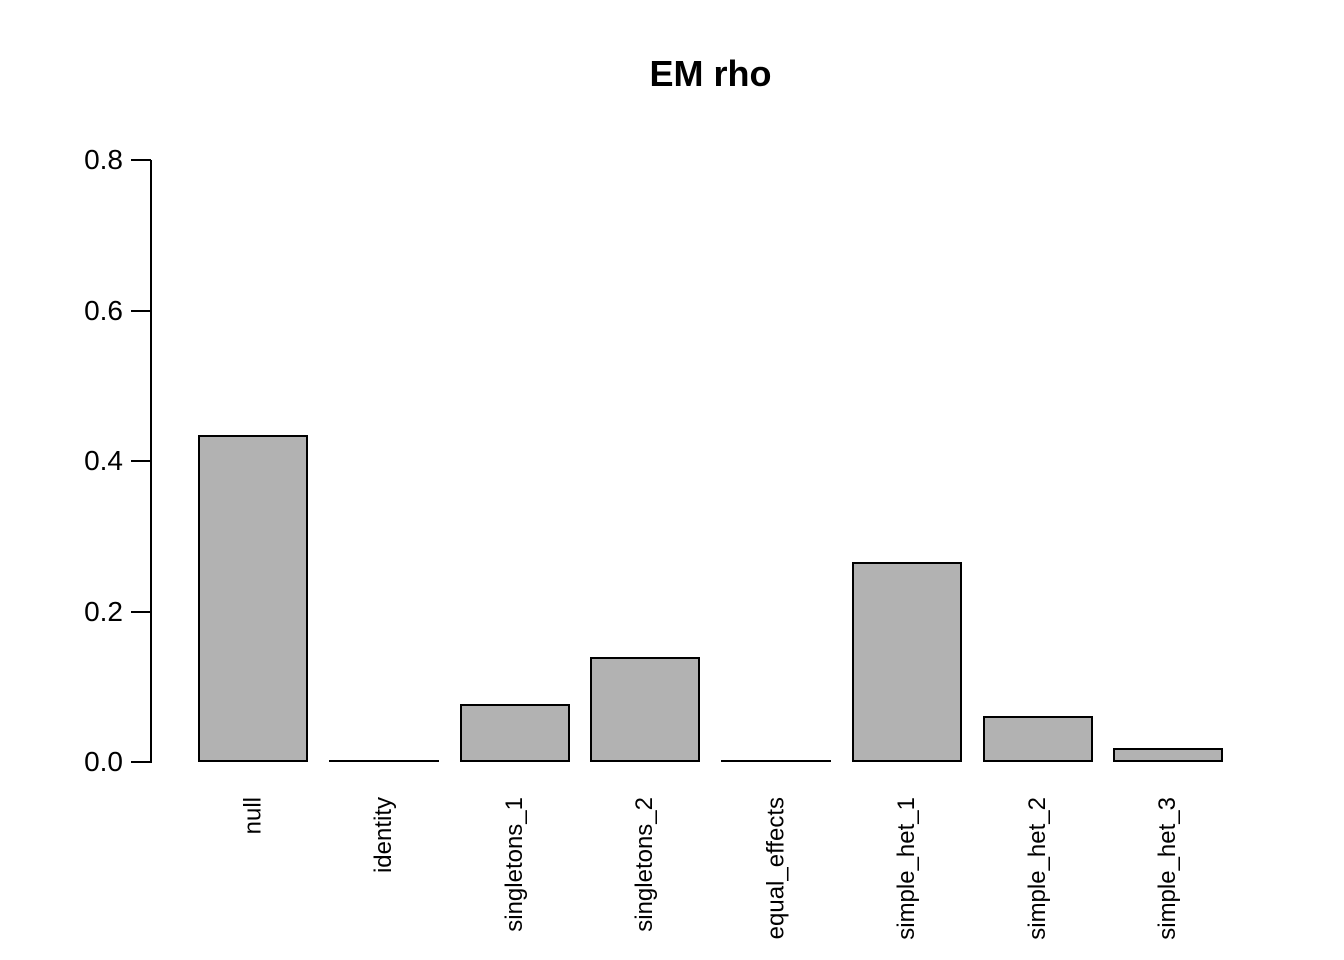  I want to click on y-tick-label: 0.2, so click(103, 611).